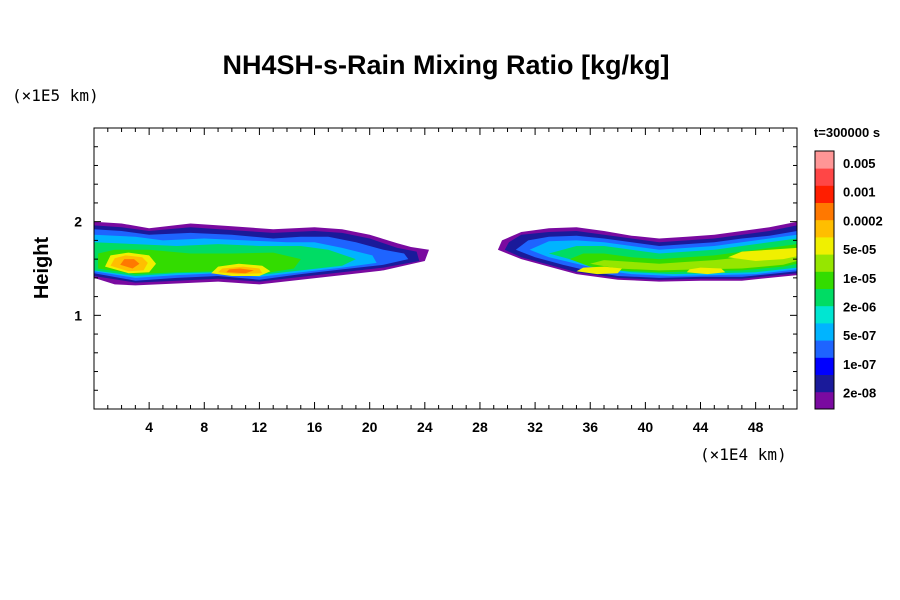 This screenshot has height=600, width=900. What do you see at coordinates (859, 163) in the screenshot?
I see `colorbar-label: 0.005` at bounding box center [859, 163].